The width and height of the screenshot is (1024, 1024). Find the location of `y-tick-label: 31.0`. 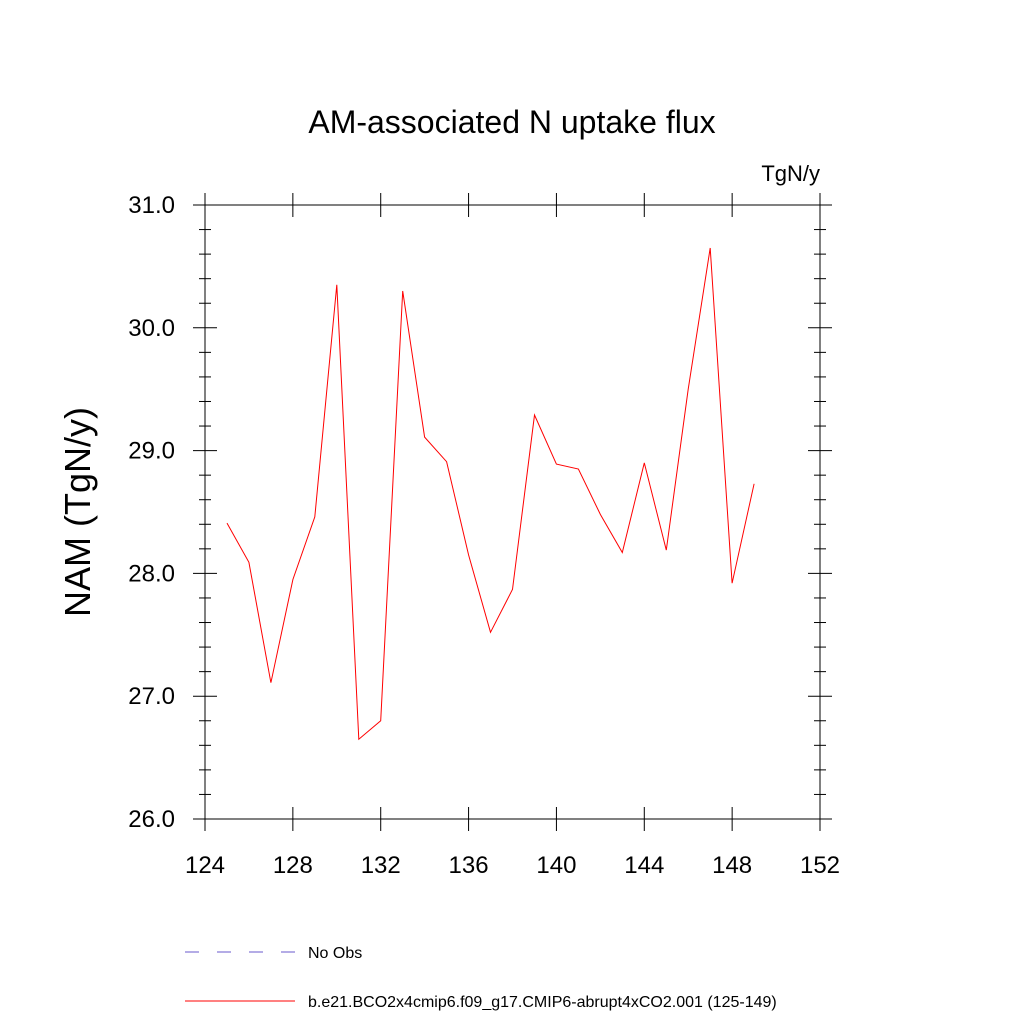

y-tick-label: 31.0 is located at coordinates (151, 205).